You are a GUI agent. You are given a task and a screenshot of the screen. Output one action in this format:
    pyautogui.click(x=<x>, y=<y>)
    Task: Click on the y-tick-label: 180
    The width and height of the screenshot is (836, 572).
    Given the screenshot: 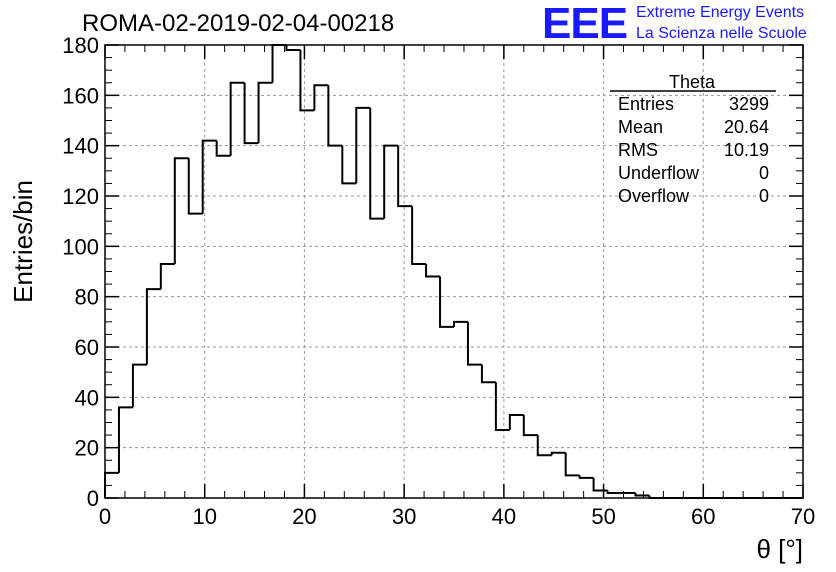 What is the action you would take?
    pyautogui.click(x=80, y=45)
    